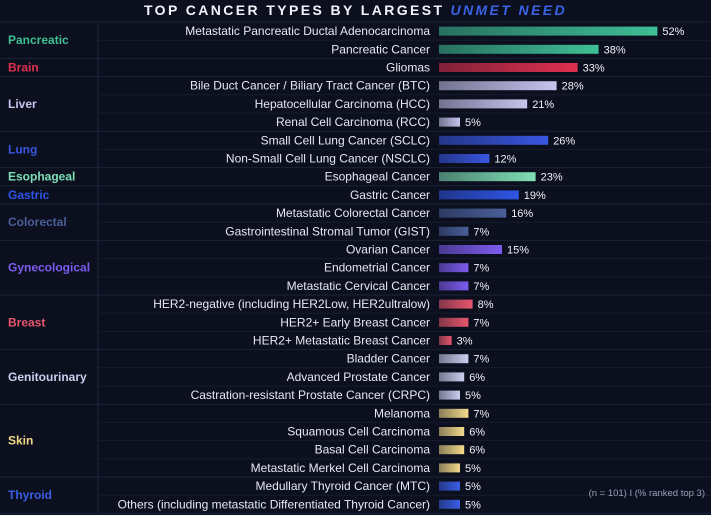 The width and height of the screenshot is (711, 515). Describe the element at coordinates (473, 505) in the screenshot. I see `value-label-others-including-metastatic-differentiated-thyroid-cancer: 5%` at that location.